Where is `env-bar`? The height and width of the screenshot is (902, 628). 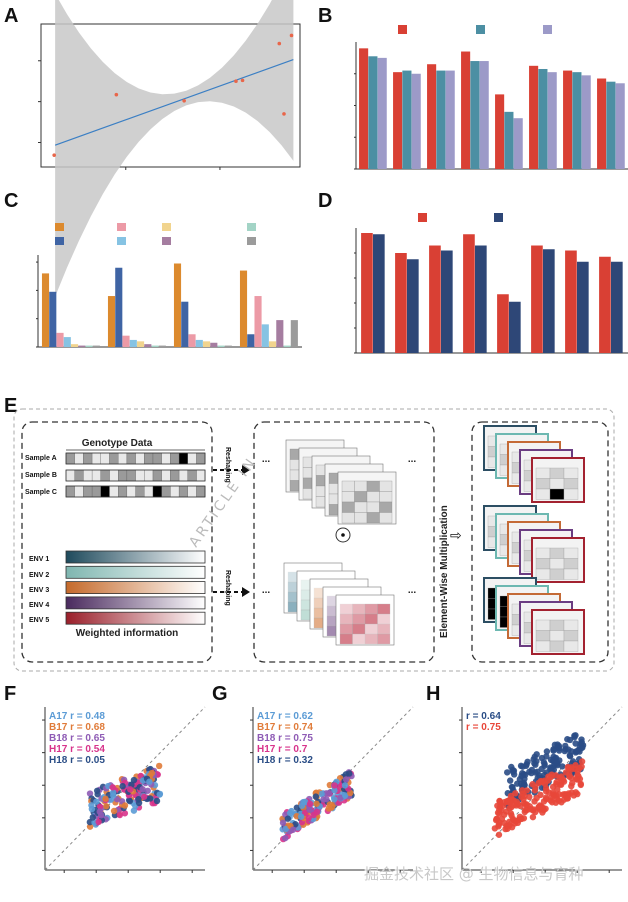
env-bar is located at coordinates (135, 572).